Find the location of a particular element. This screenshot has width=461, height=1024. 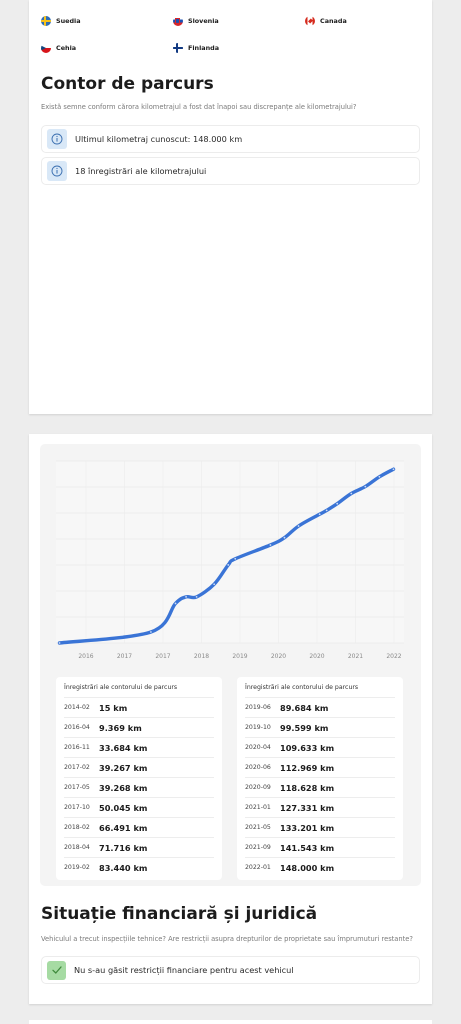

financial-title: Situație financiară și juridică is located at coordinates (179, 914).